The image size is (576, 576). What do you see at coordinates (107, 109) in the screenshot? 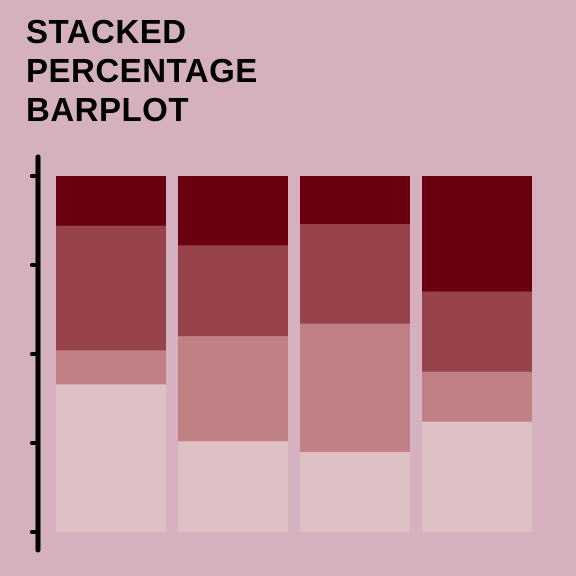
I see `chart-title-line-3: BARPLOT` at bounding box center [107, 109].